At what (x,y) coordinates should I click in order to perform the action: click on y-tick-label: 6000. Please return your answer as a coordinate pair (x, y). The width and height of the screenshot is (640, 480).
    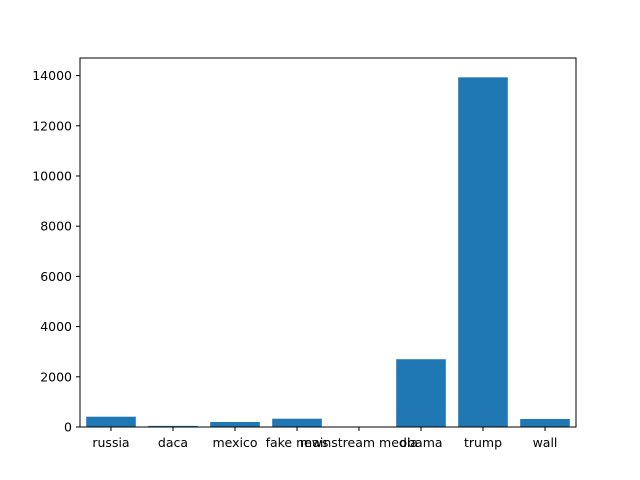
    Looking at the image, I should click on (56, 276).